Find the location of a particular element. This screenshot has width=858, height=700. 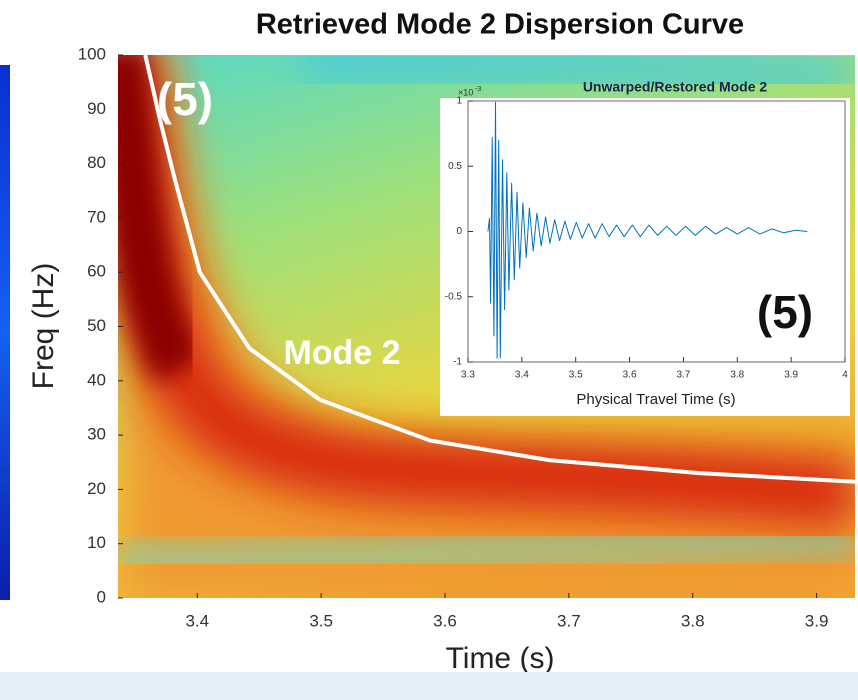

y-tick-label: 70 is located at coordinates (96, 216).